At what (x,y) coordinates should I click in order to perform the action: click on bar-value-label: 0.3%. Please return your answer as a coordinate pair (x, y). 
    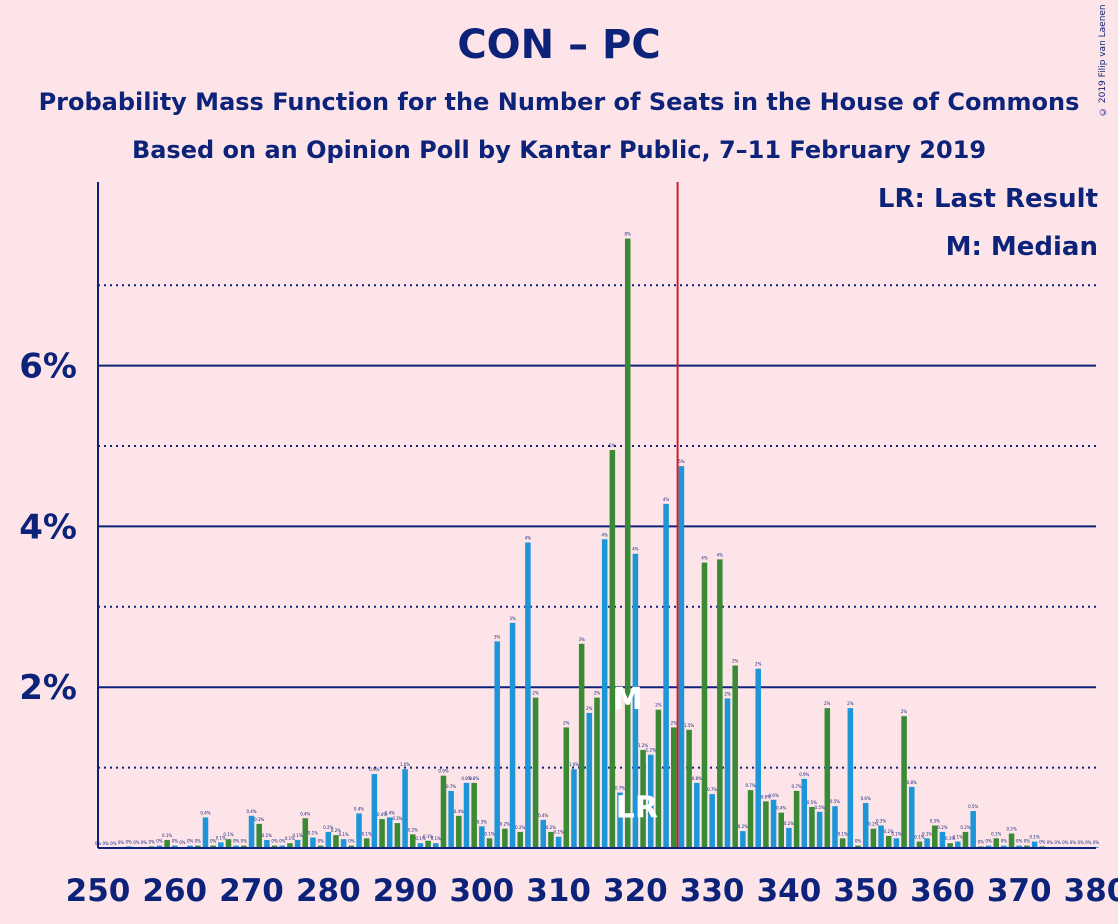
    Looking at the image, I should click on (881, 820).